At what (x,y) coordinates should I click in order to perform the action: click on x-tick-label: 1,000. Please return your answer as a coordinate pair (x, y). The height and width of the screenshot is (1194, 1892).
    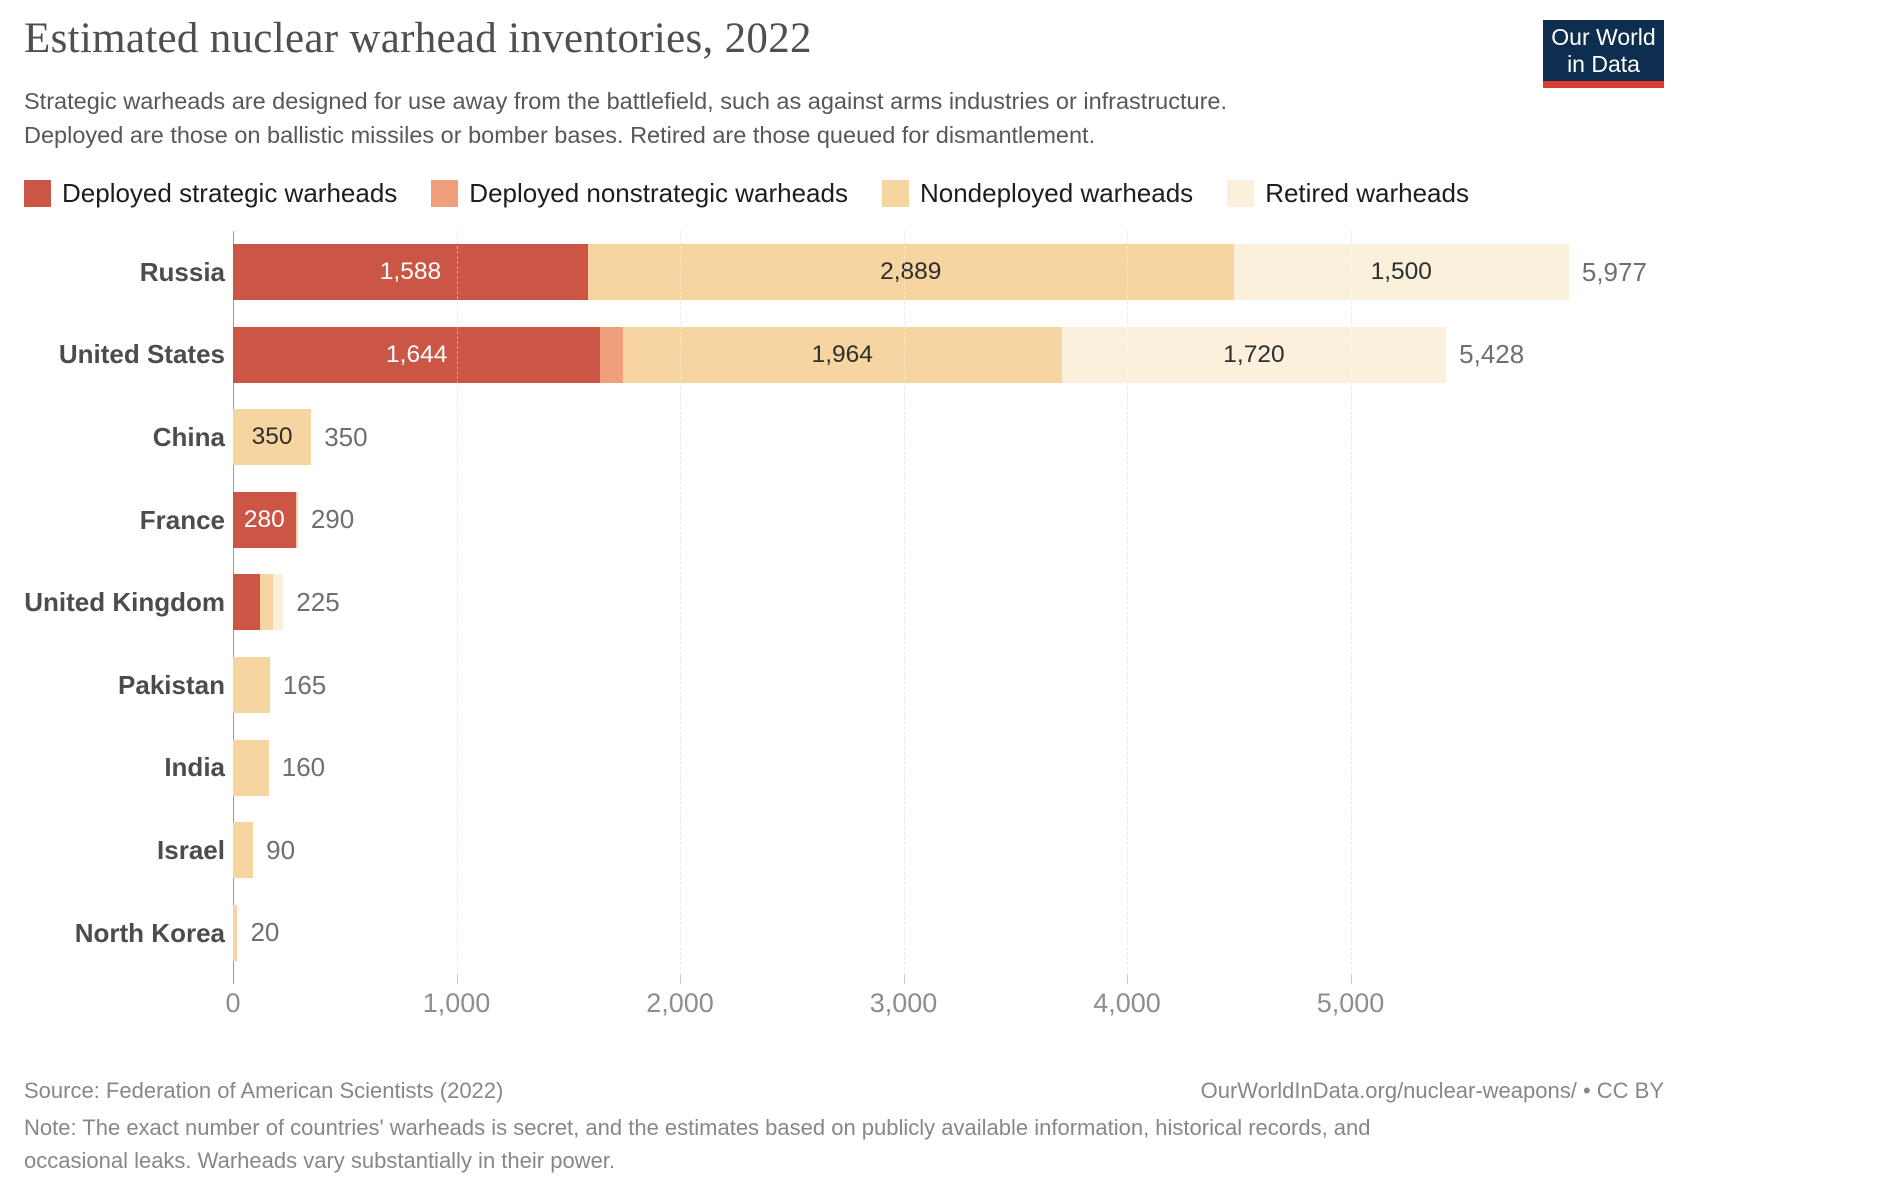
    Looking at the image, I should click on (456, 1003).